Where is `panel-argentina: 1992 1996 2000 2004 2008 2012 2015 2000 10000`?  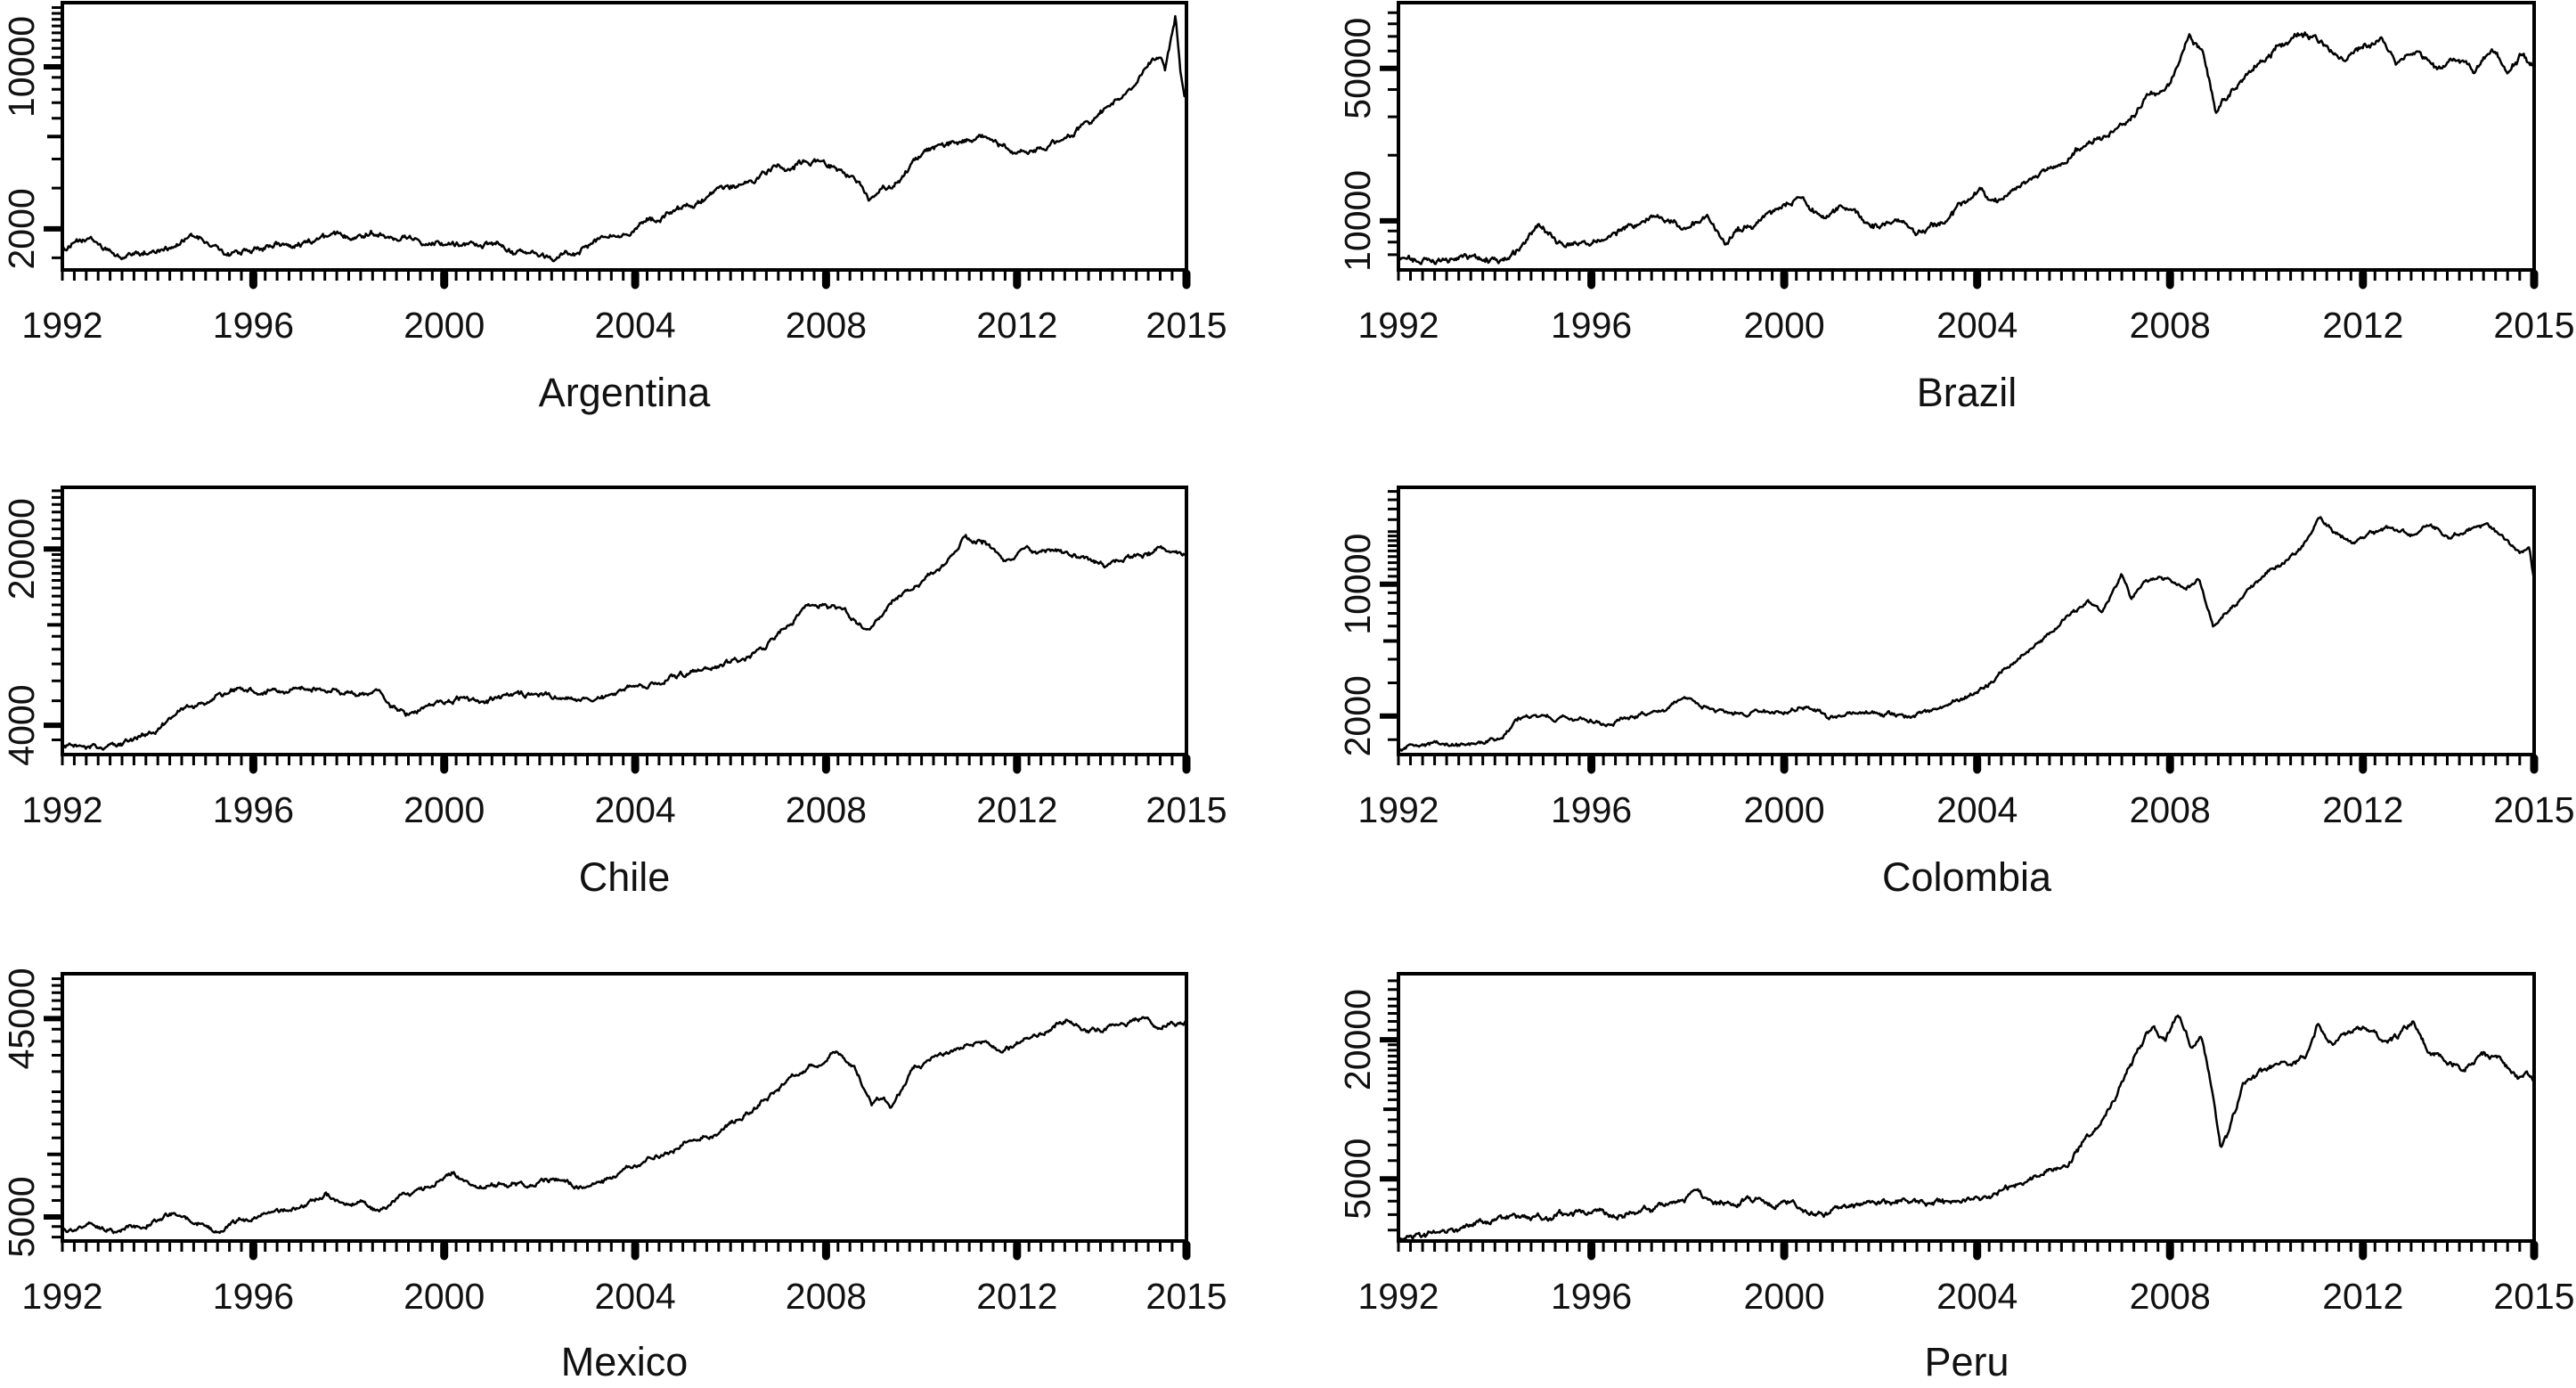
panel-argentina: 1992 1996 2000 2004 2008 2012 2015 2000 10000 is located at coordinates (614, 173).